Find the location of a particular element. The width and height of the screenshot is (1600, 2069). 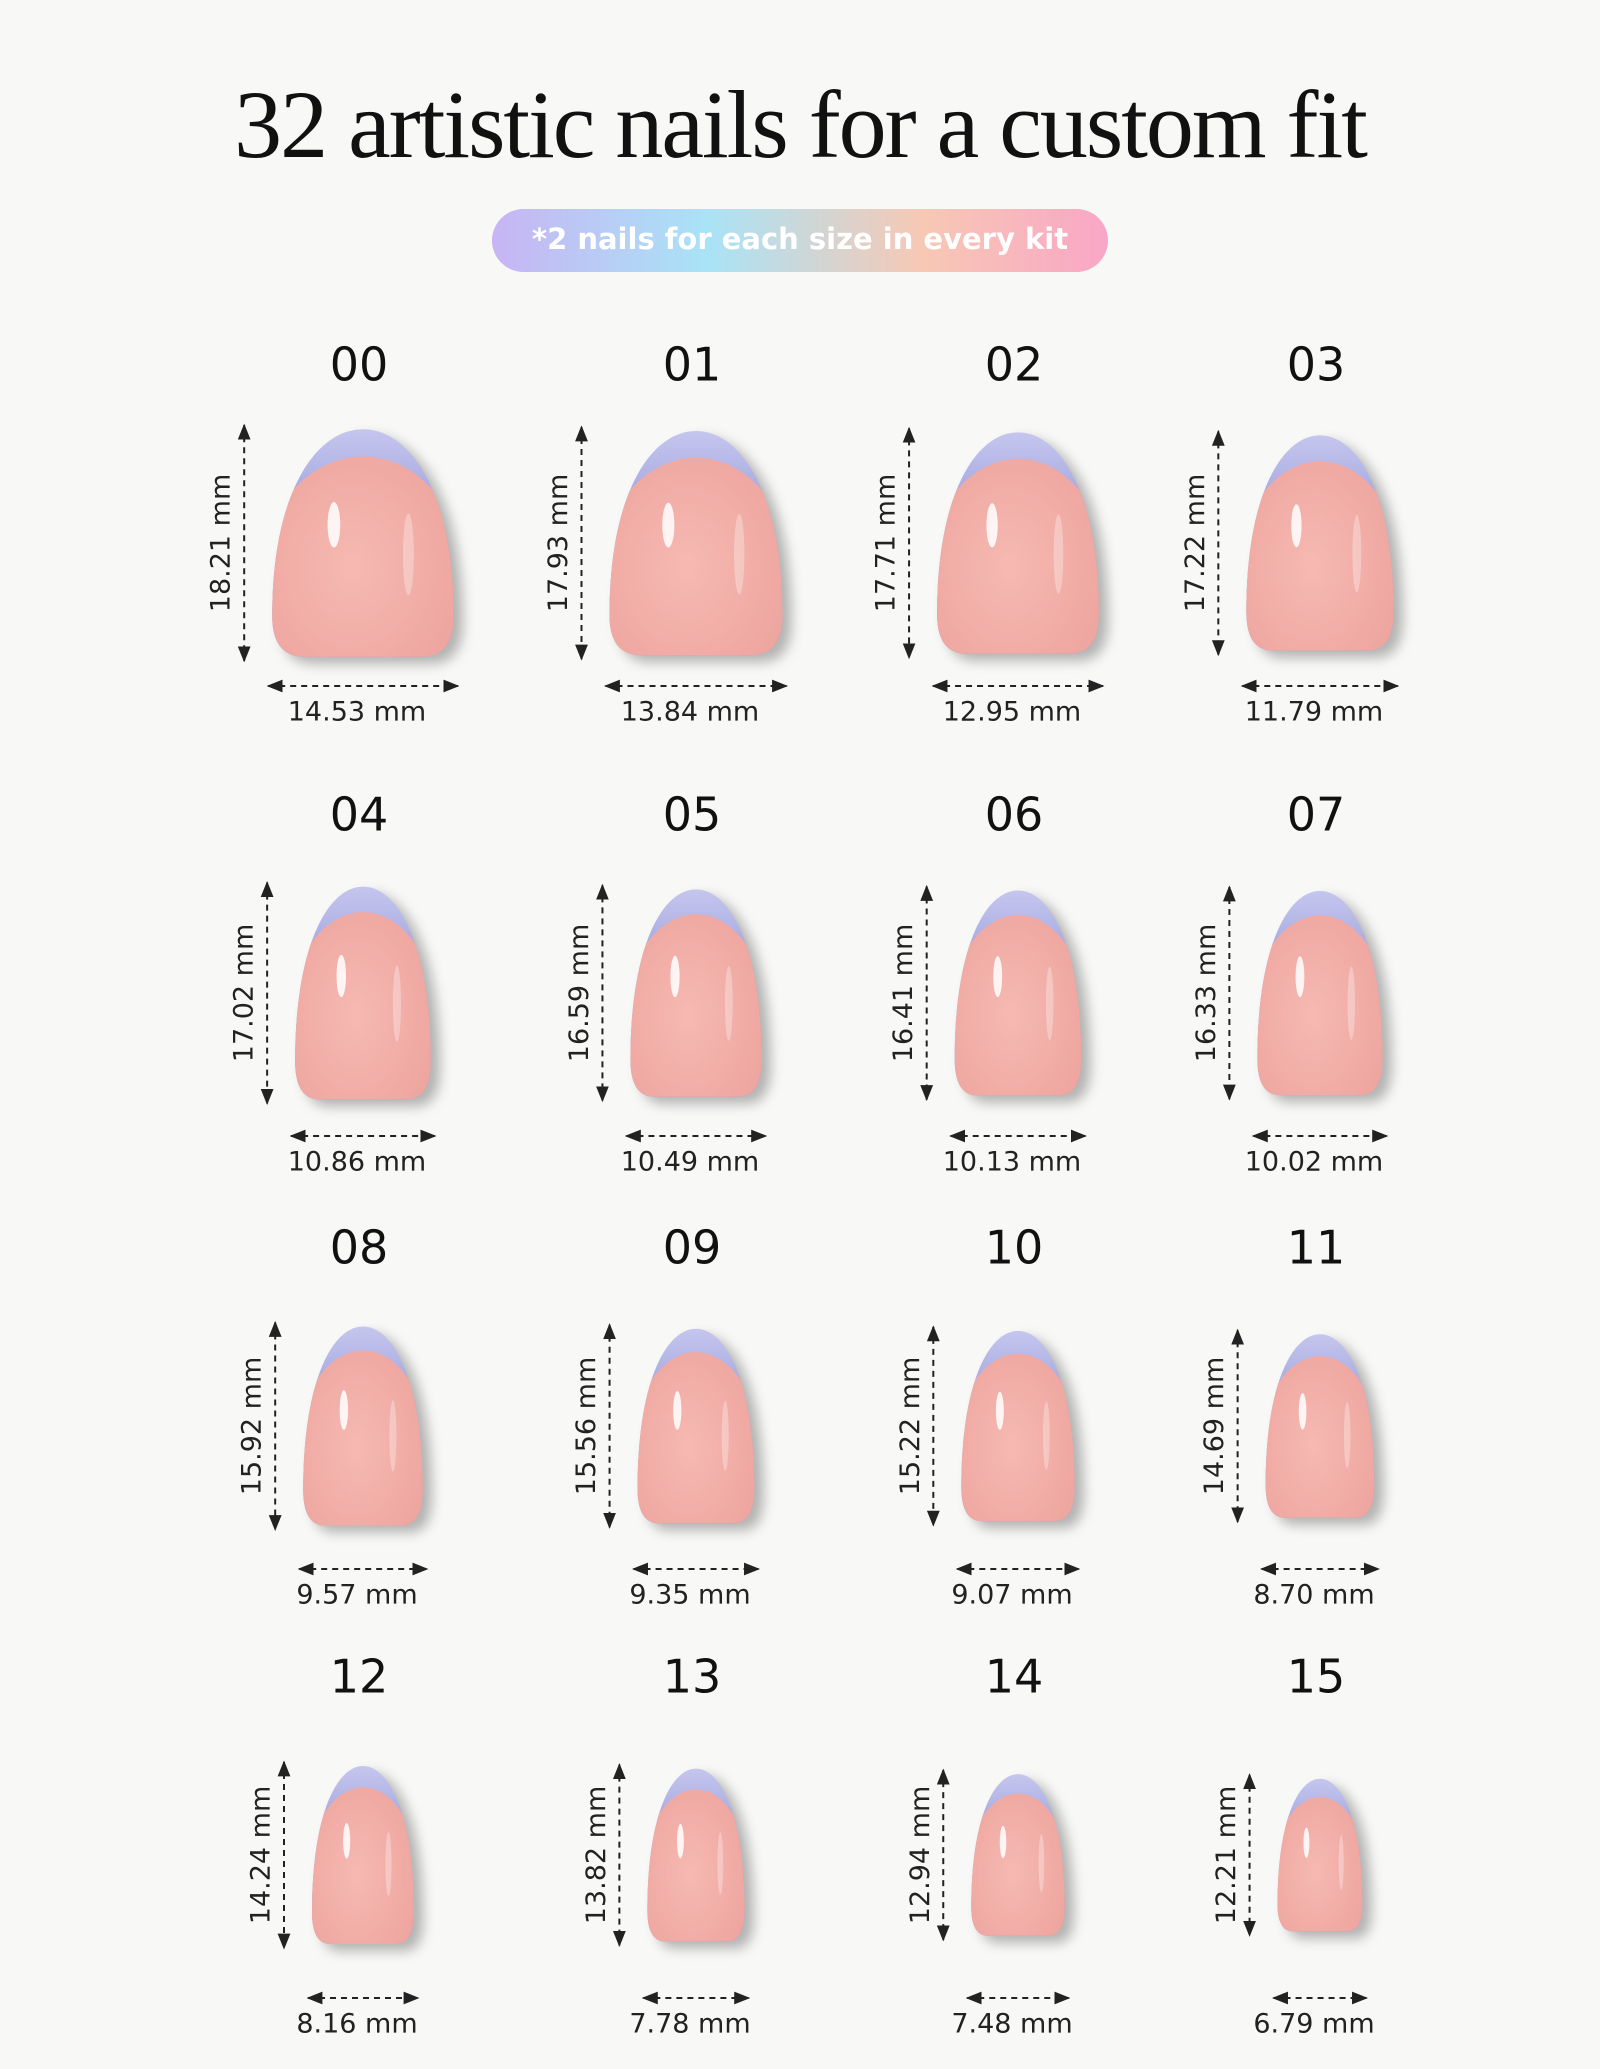

size-label: 01 is located at coordinates (692, 365).